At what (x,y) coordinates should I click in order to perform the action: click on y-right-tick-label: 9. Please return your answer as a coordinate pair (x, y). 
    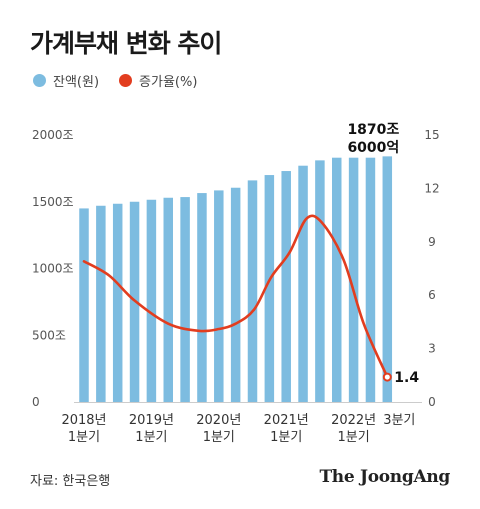
    Looking at the image, I should click on (432, 242).